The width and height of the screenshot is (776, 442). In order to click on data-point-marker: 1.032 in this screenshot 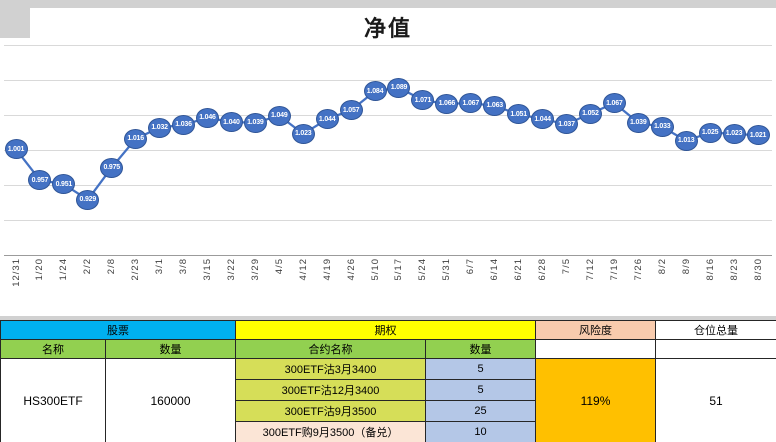, I will do `click(160, 127)`.